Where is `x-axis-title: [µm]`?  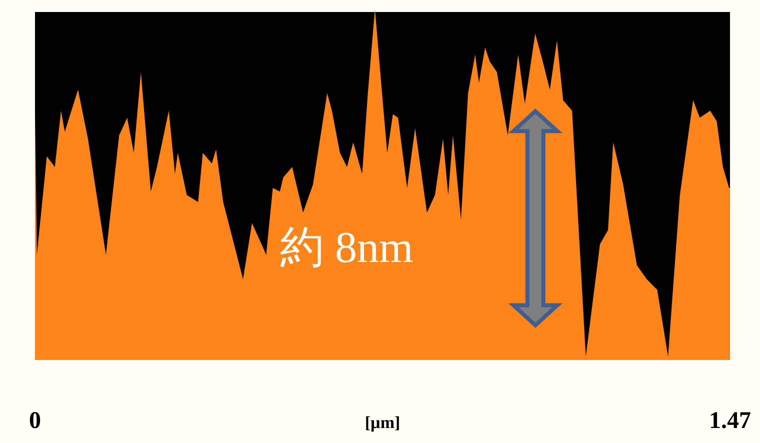 x-axis-title: [µm] is located at coordinates (382, 422).